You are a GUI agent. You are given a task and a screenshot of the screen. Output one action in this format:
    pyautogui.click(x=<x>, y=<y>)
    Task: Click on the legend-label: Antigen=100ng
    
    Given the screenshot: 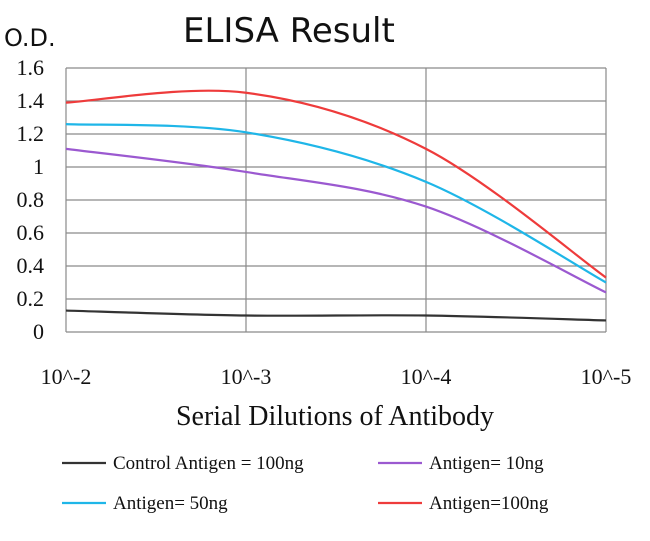 What is the action you would take?
    pyautogui.click(x=489, y=503)
    